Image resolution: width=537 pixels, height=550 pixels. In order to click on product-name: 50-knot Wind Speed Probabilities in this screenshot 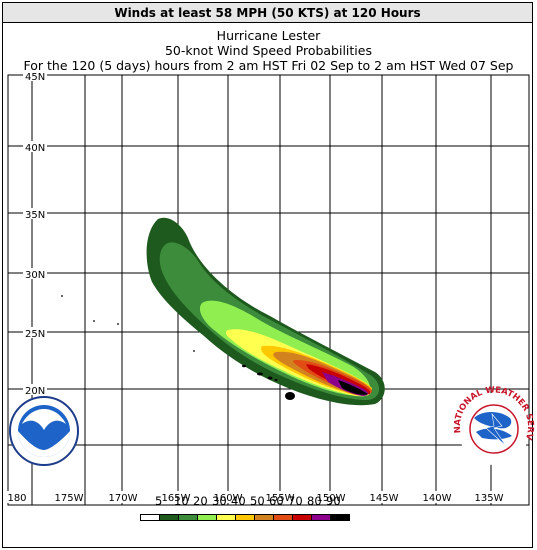, I will do `click(268, 50)`.